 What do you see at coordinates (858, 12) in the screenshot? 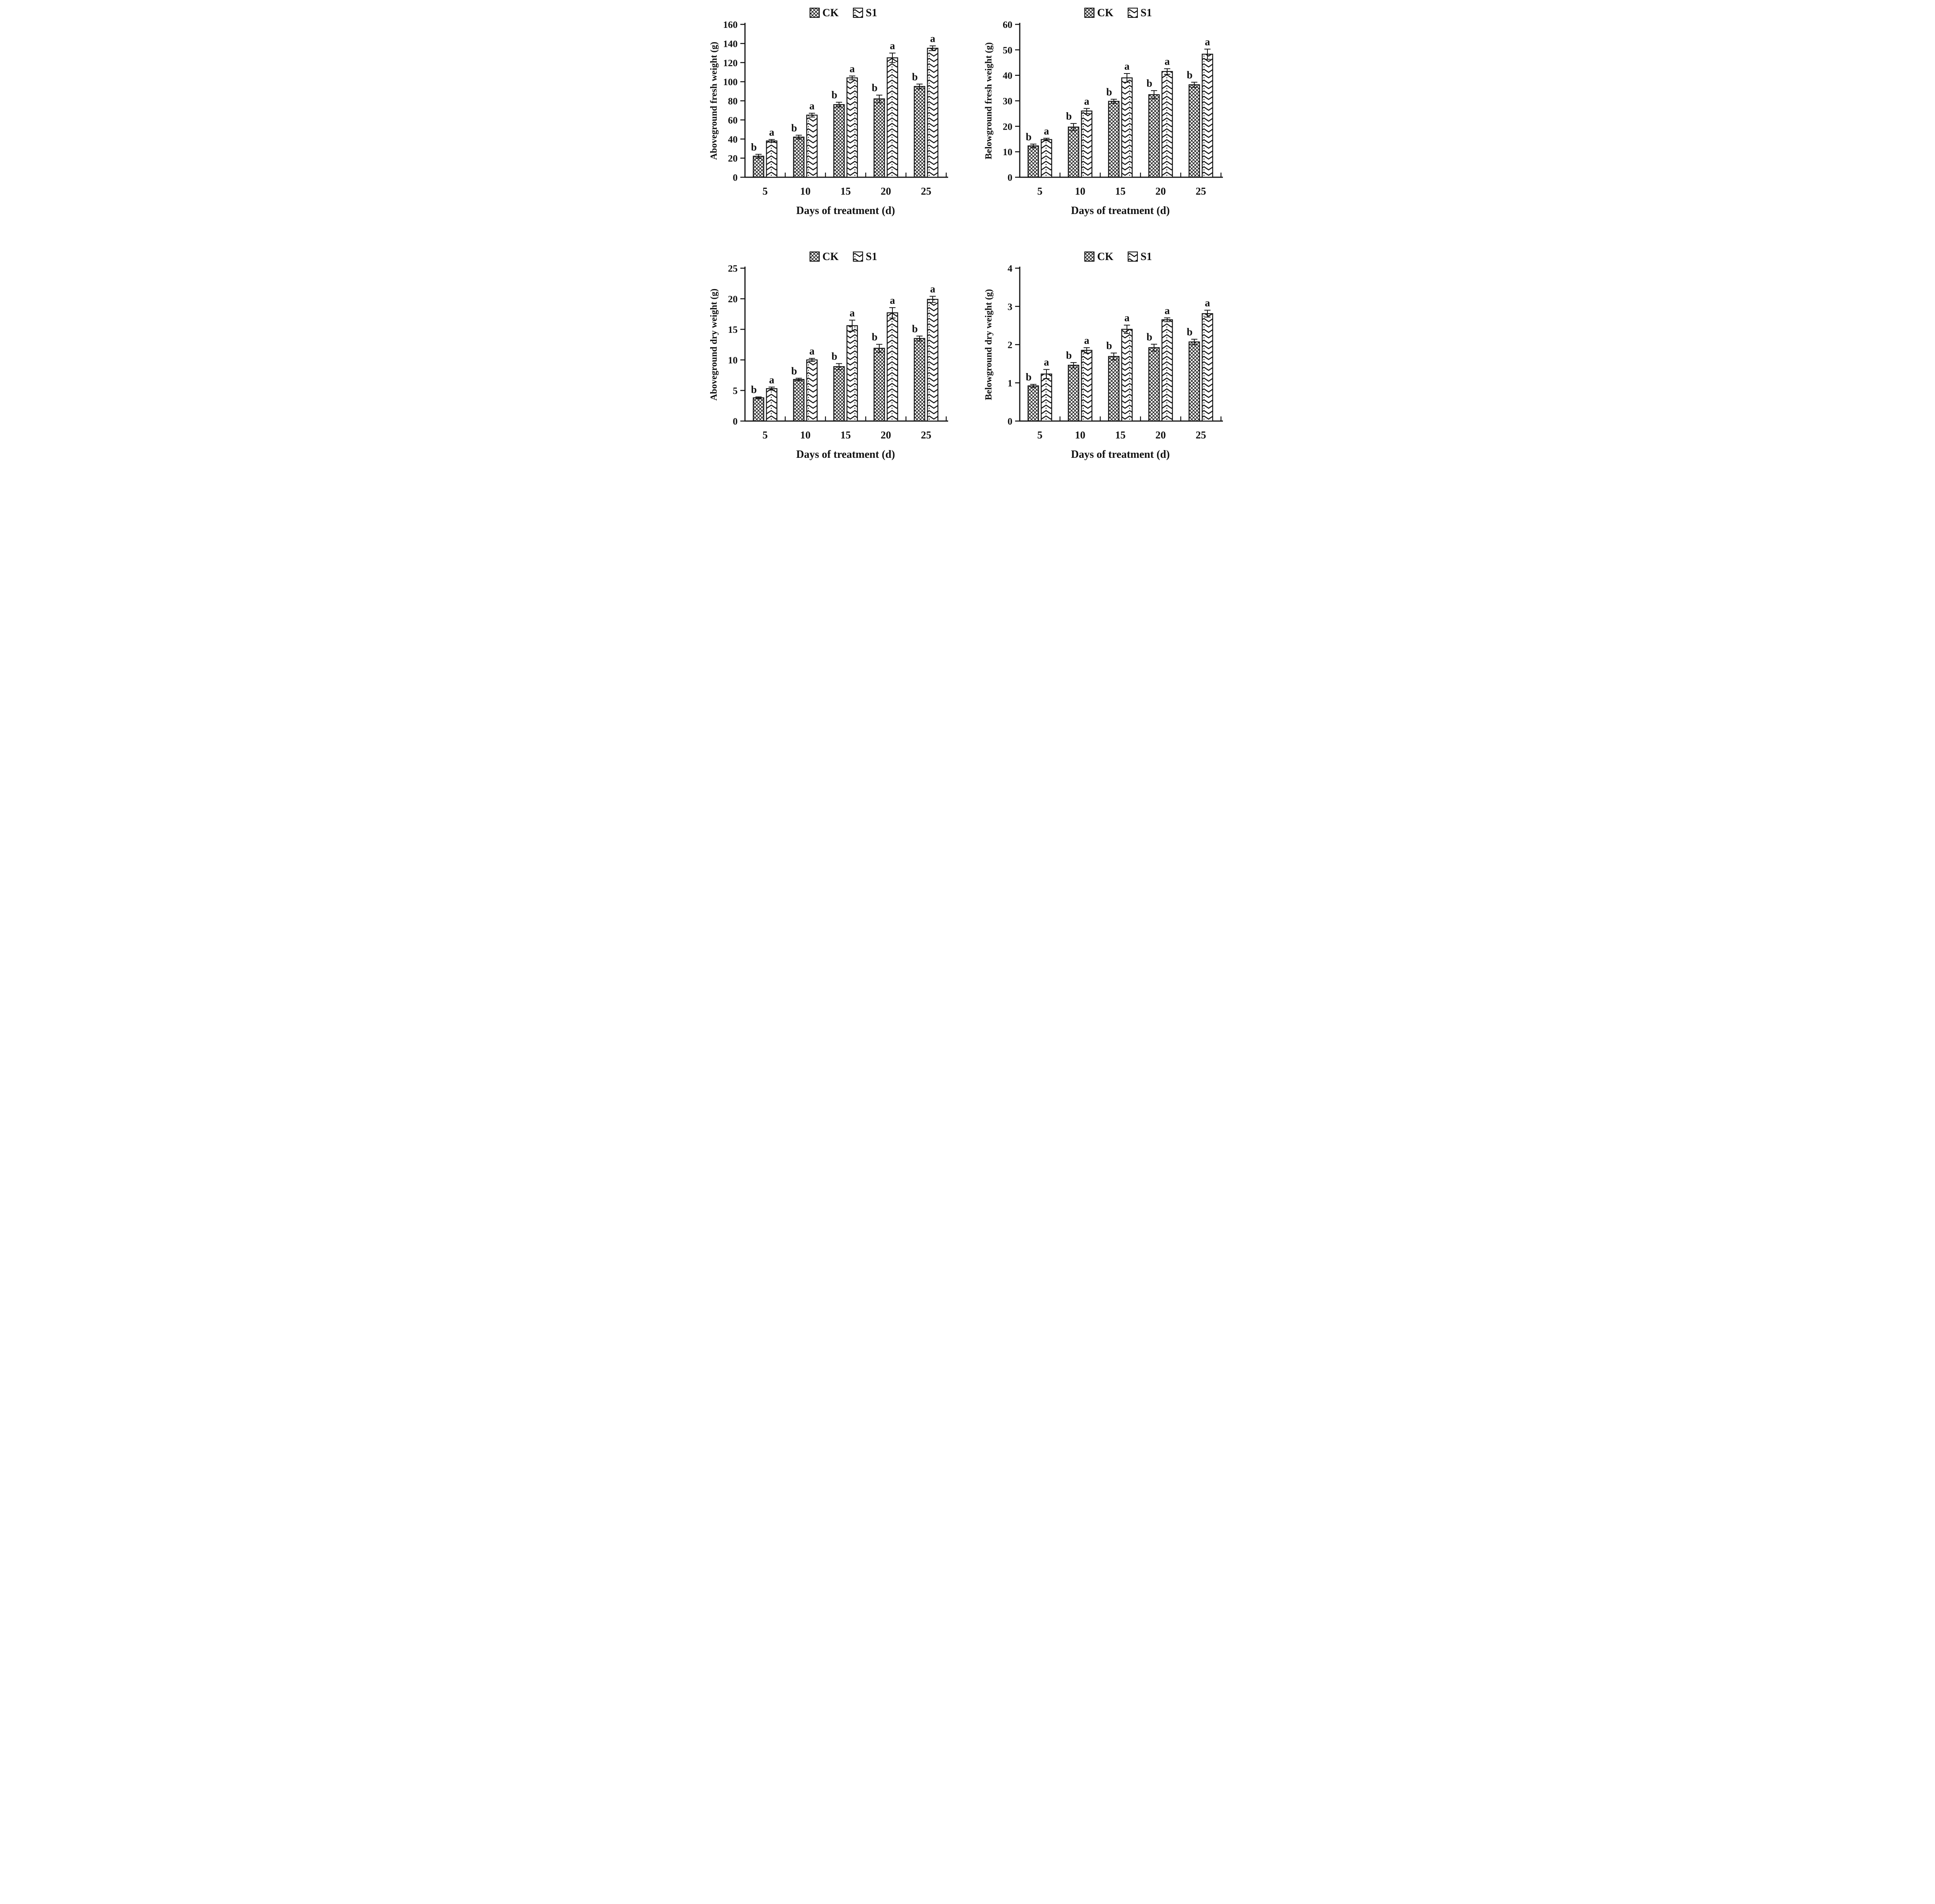
I see `legend-swatch-s1` at bounding box center [858, 12].